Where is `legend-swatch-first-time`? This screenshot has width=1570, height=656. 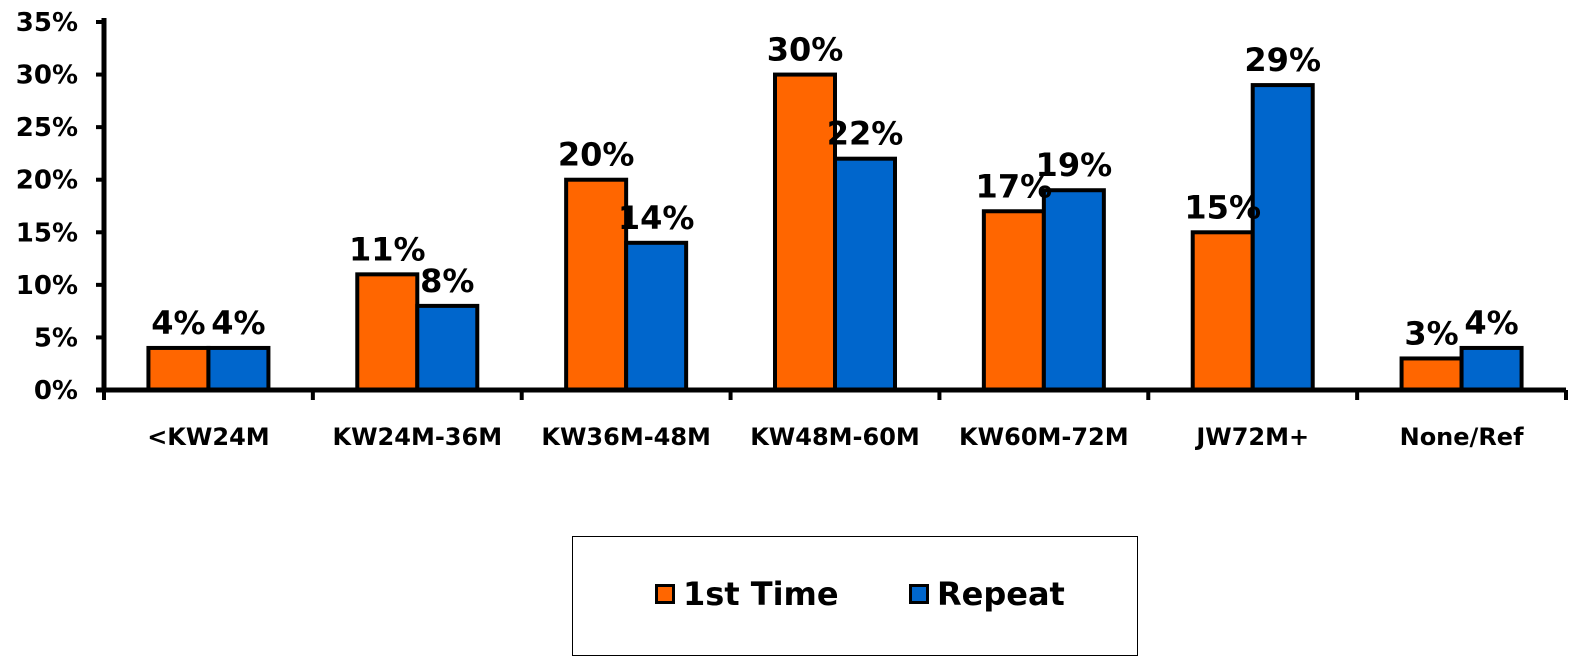
legend-swatch-first-time is located at coordinates (665, 594).